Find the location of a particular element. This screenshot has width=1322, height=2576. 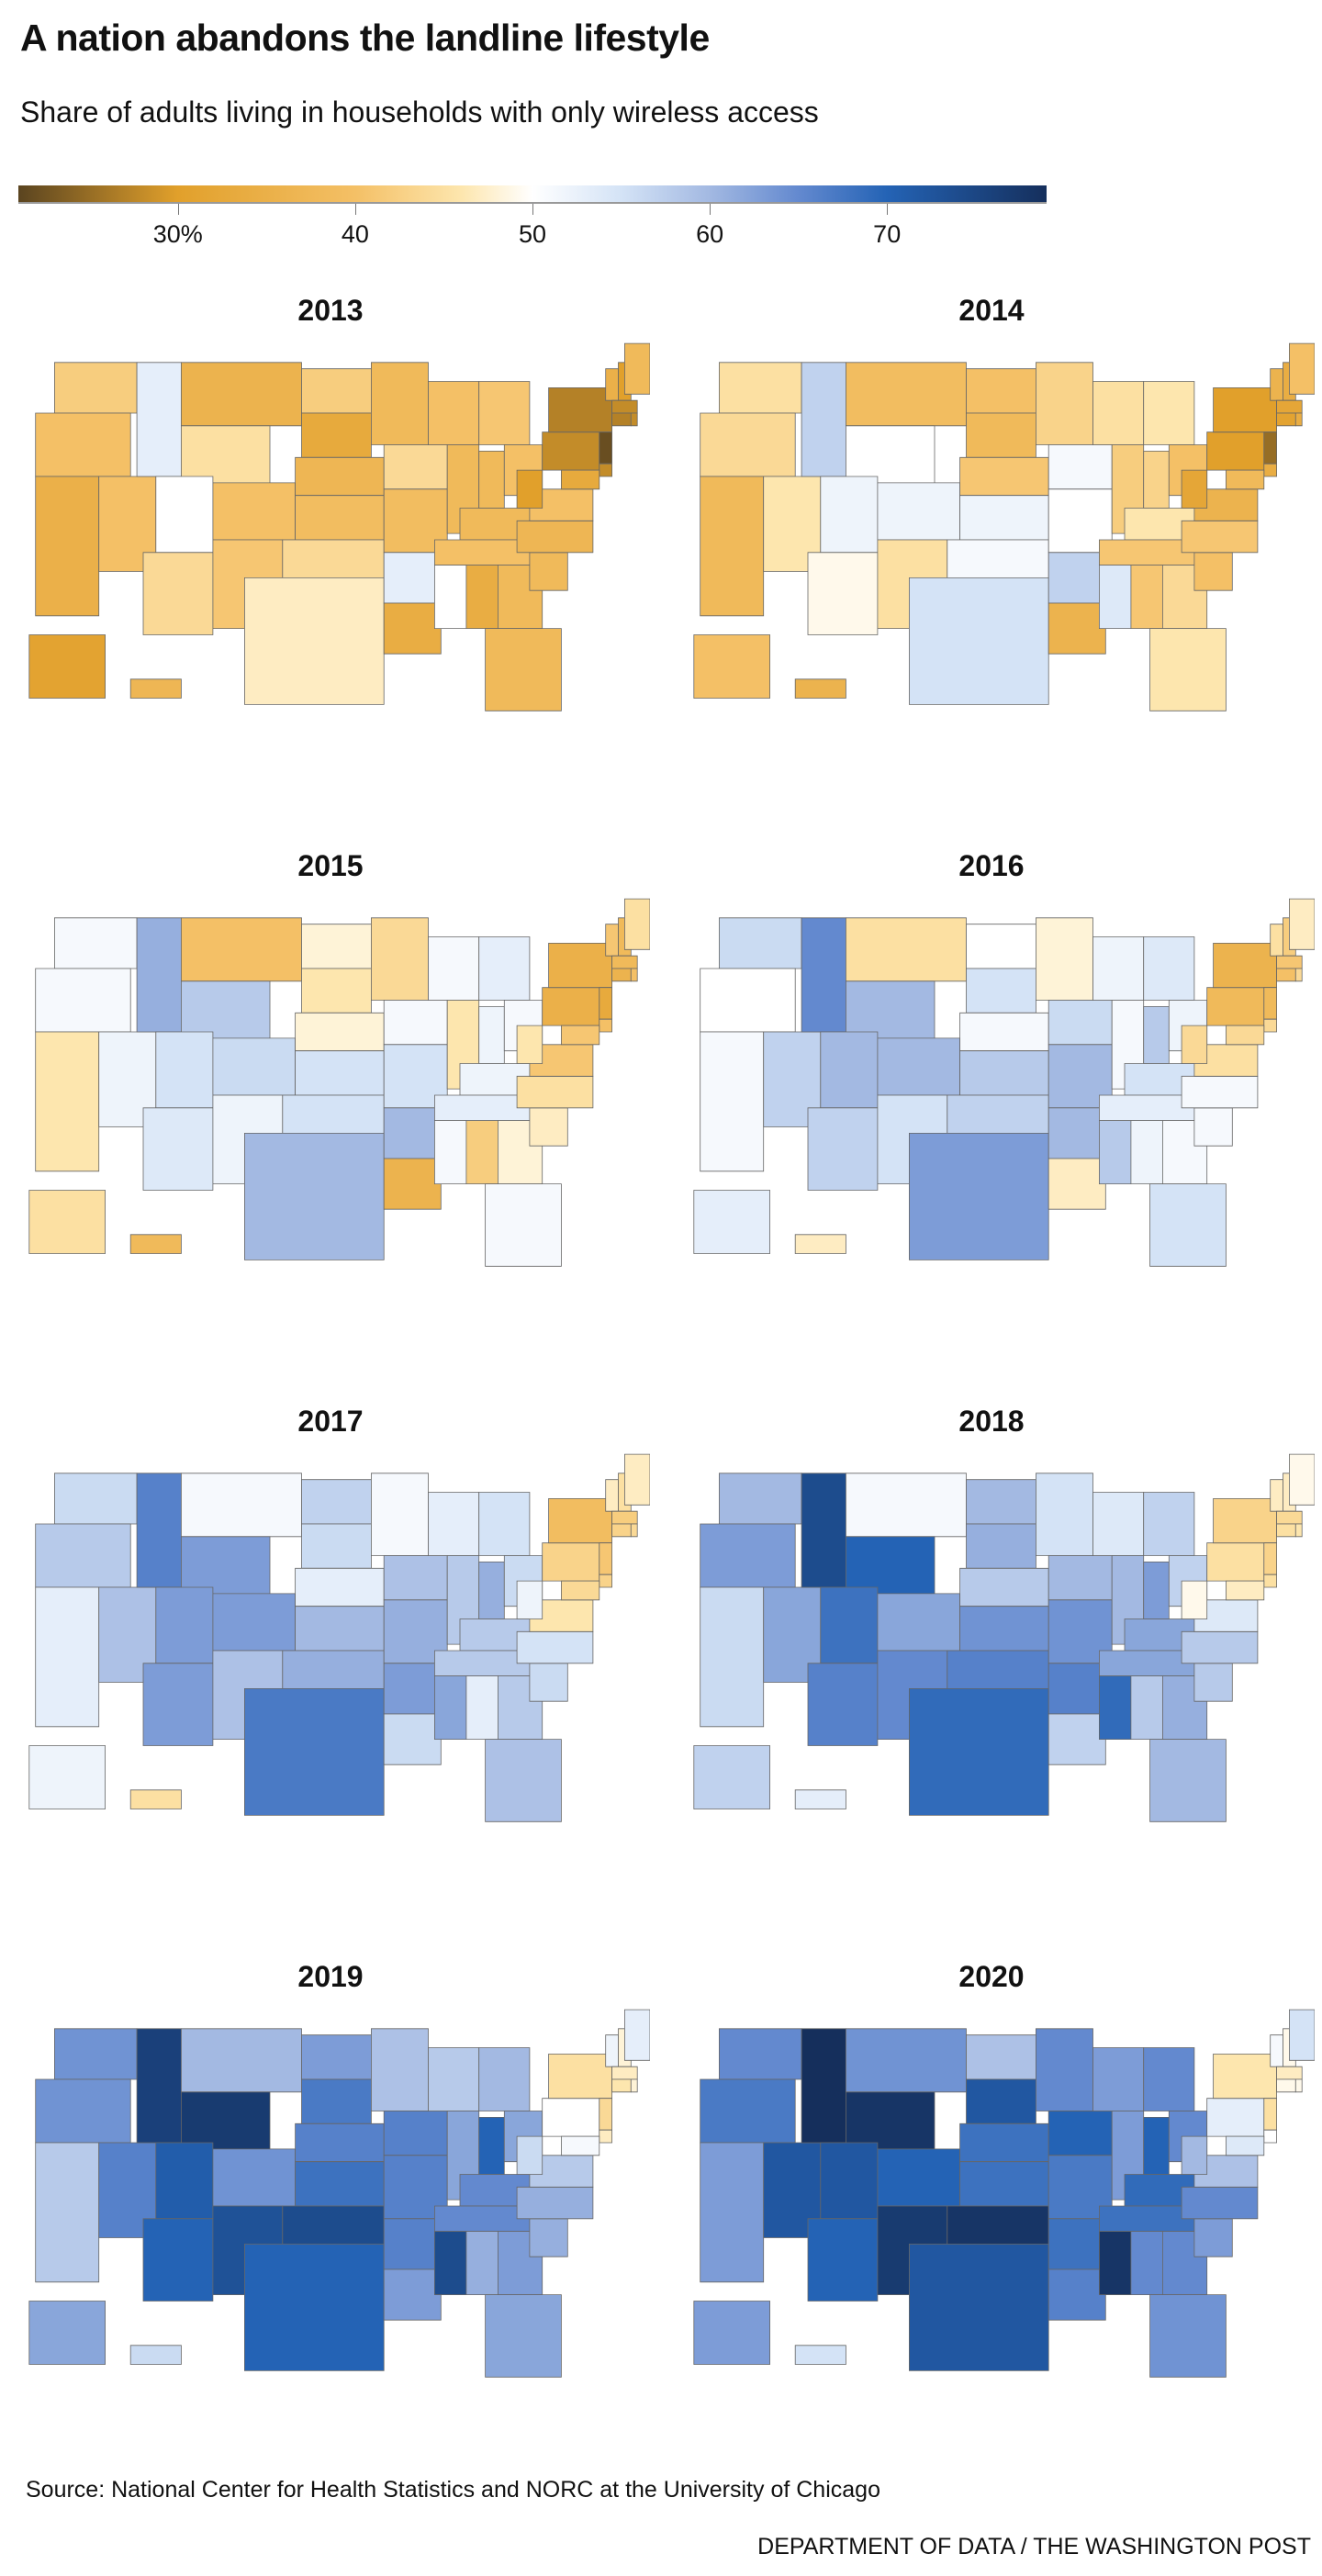

state-TN: TN: 53% is located at coordinates (1146, 1108).